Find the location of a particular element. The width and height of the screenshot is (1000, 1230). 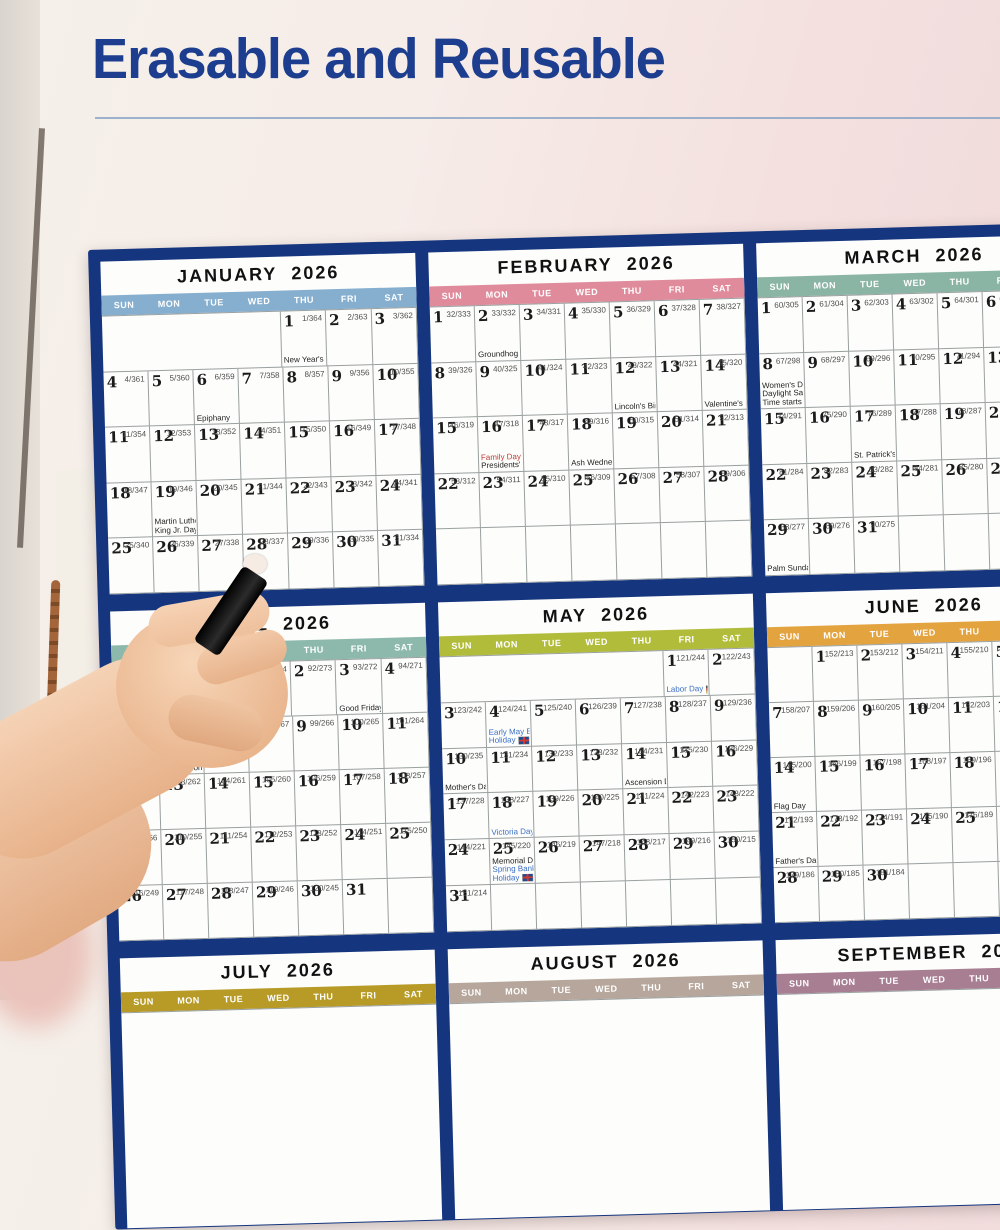

day-of-year: 8/357 is located at coordinates (314, 374).